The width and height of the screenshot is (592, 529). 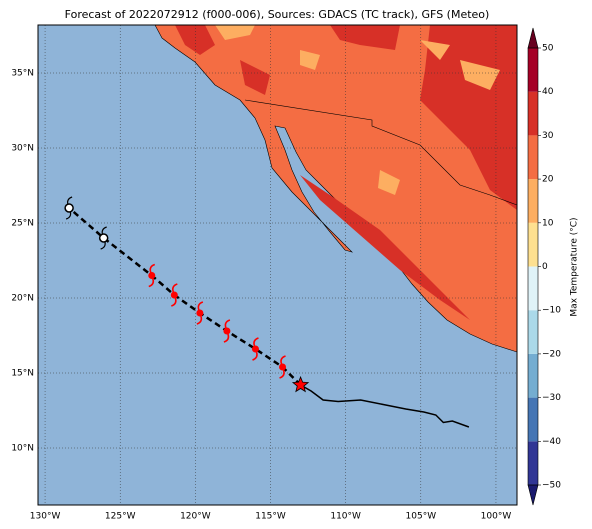 What do you see at coordinates (22, 449) in the screenshot?
I see `lat-tick-label: 10°N` at bounding box center [22, 449].